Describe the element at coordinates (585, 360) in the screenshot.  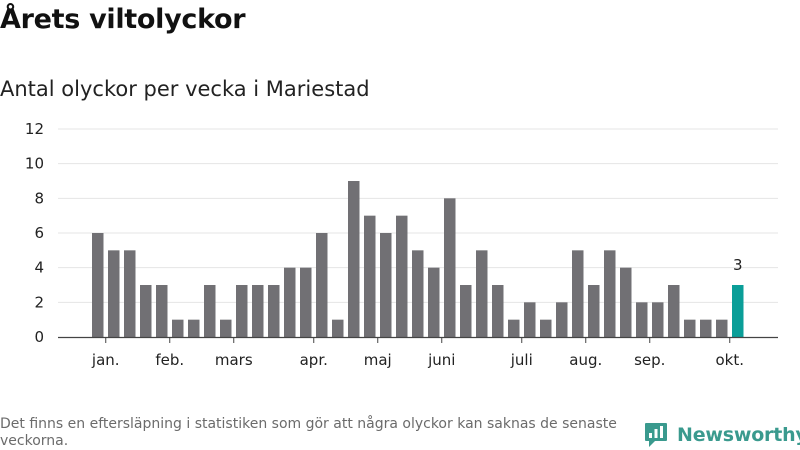
I see `x-tick-label: aug.` at that location.